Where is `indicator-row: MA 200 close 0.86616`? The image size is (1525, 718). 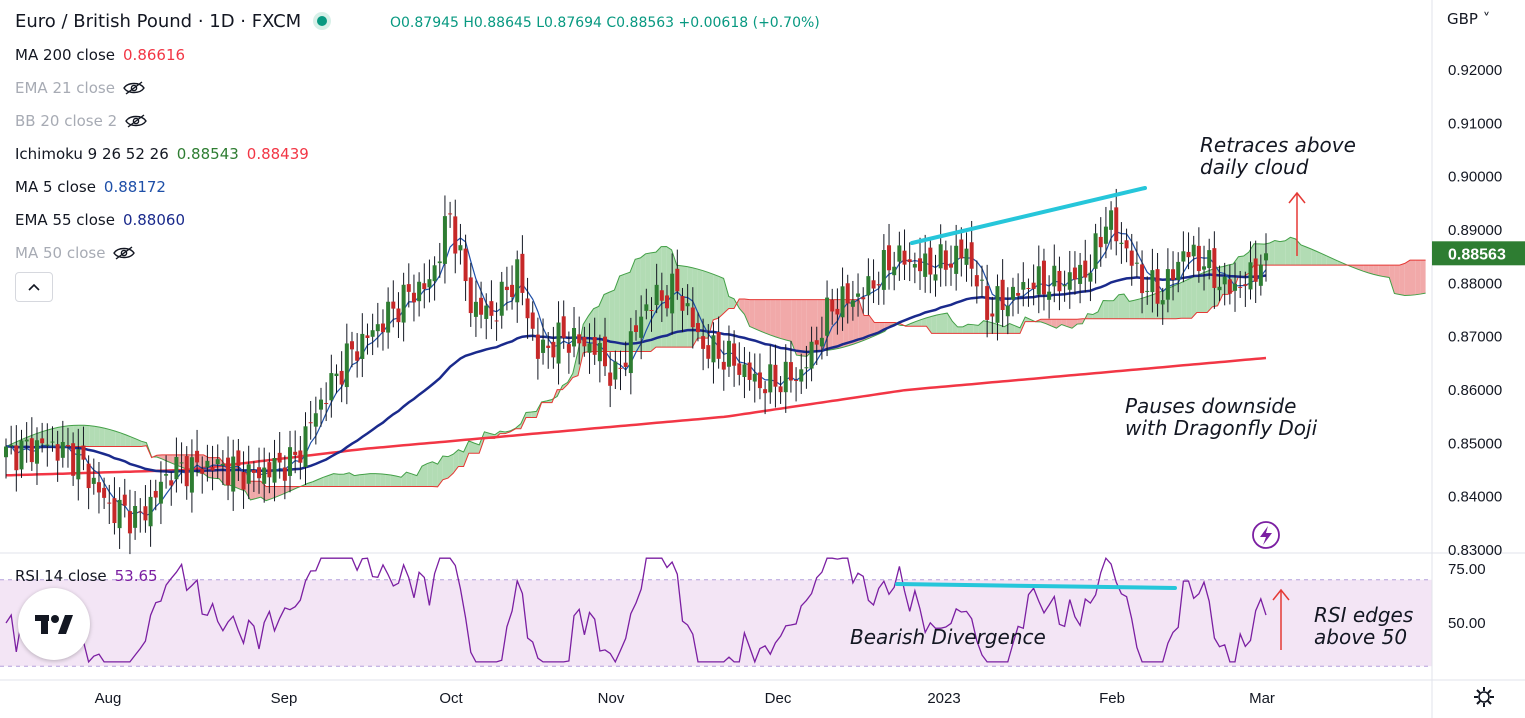 indicator-row: MA 200 close 0.86616 is located at coordinates (100, 55).